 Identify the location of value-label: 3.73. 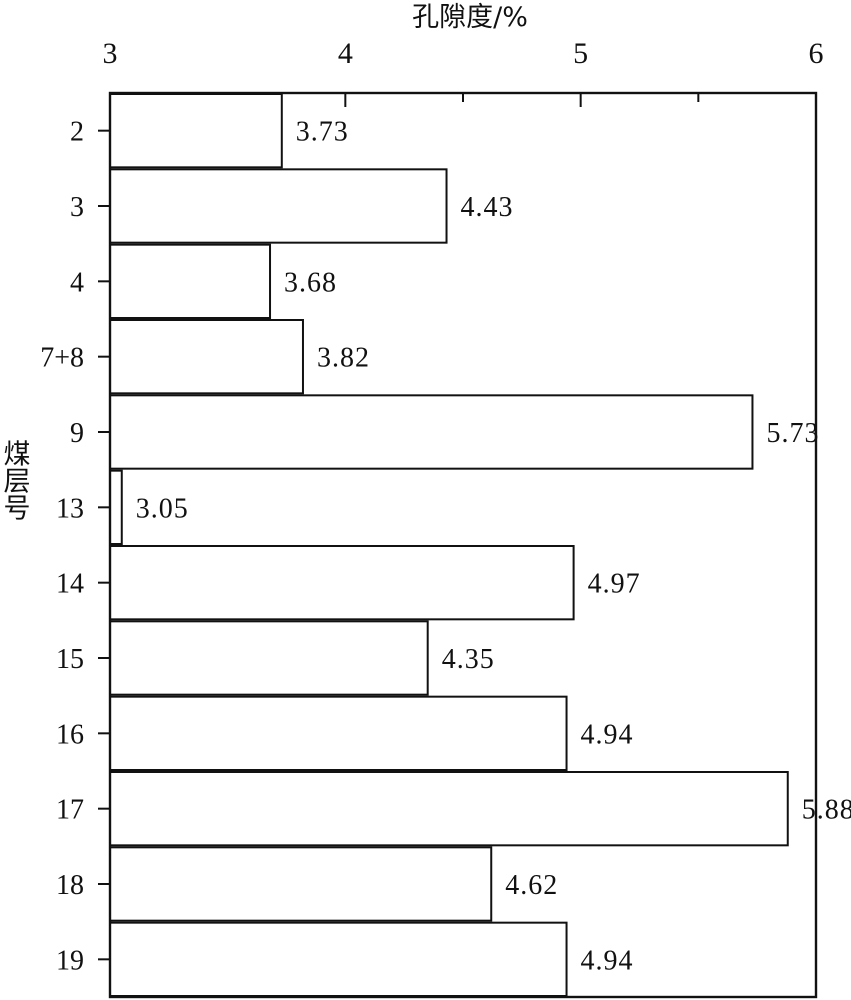
(322, 132).